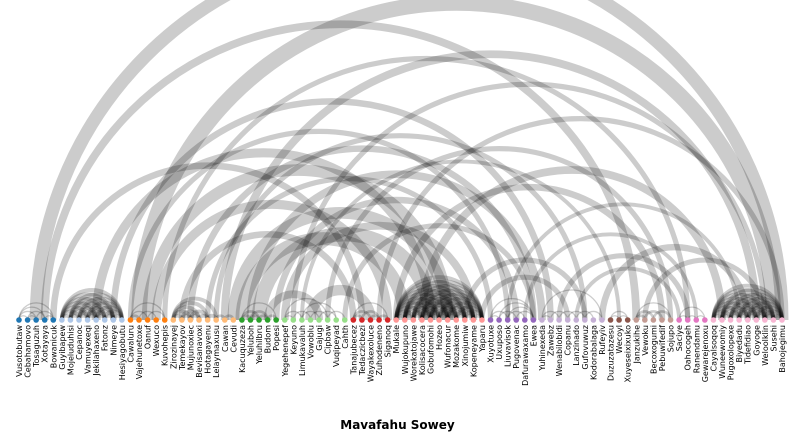  Describe the element at coordinates (782, 349) in the screenshot. I see `node-label: Bahojegimu` at that location.